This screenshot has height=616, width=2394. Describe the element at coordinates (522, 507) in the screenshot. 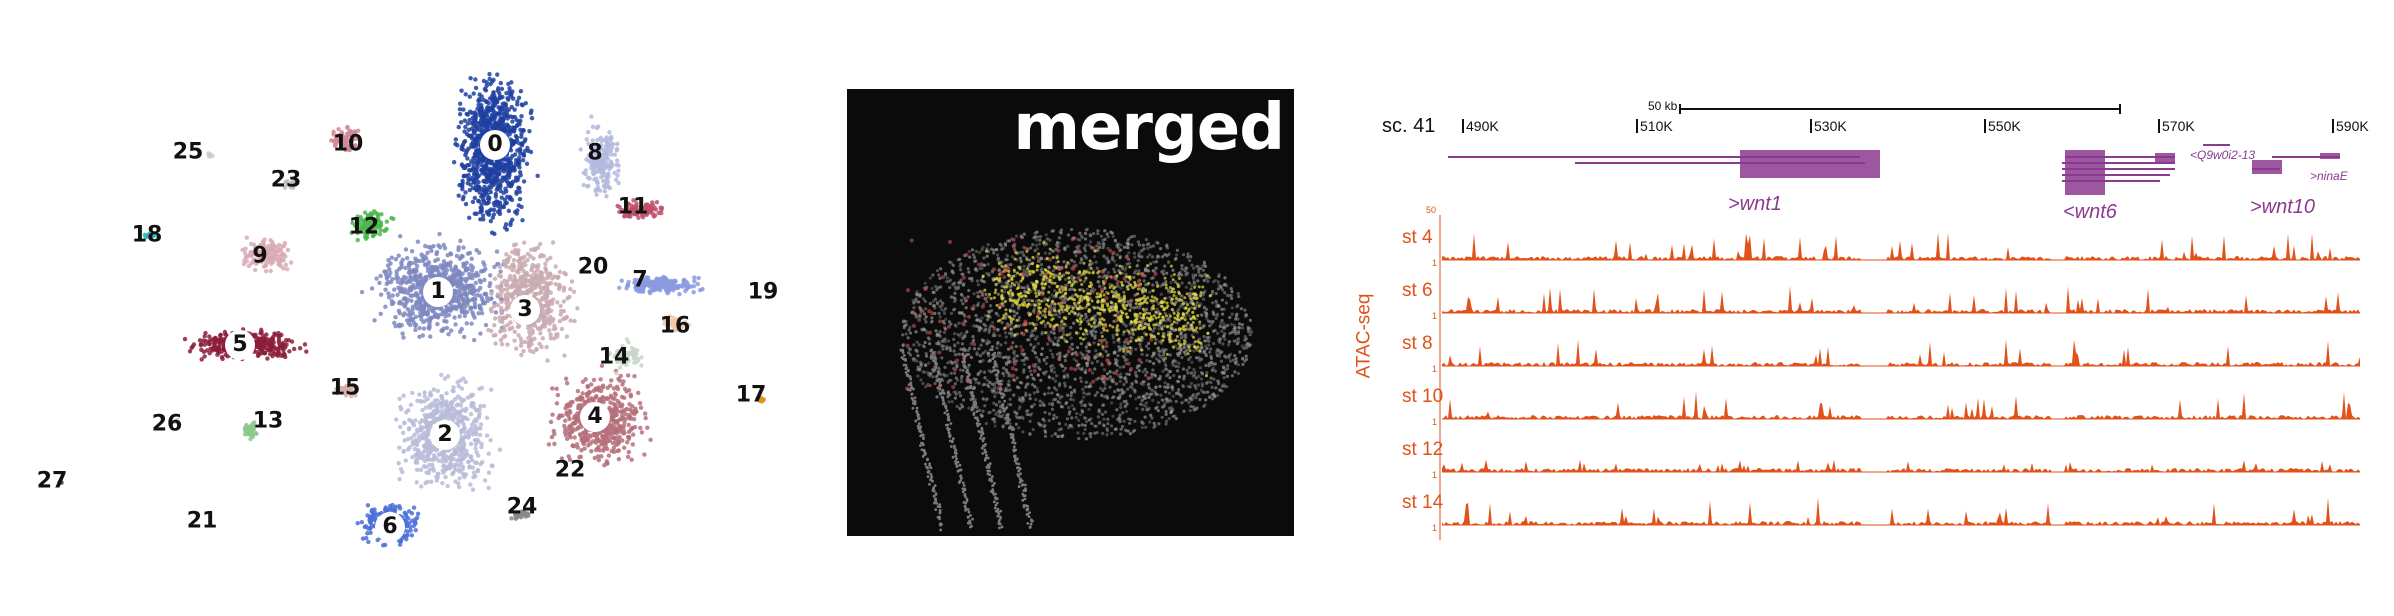

I see `cluster-label-24: 24` at that location.